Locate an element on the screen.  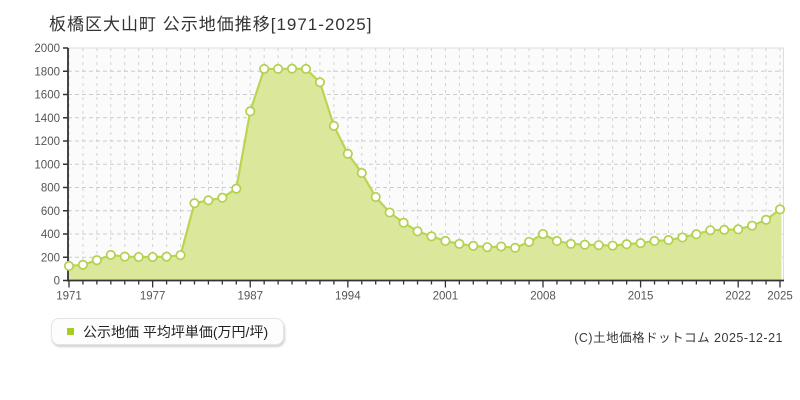
copyright-text: (C)土地価格ドットコム 2025-12-21 is located at coordinates (678, 338).